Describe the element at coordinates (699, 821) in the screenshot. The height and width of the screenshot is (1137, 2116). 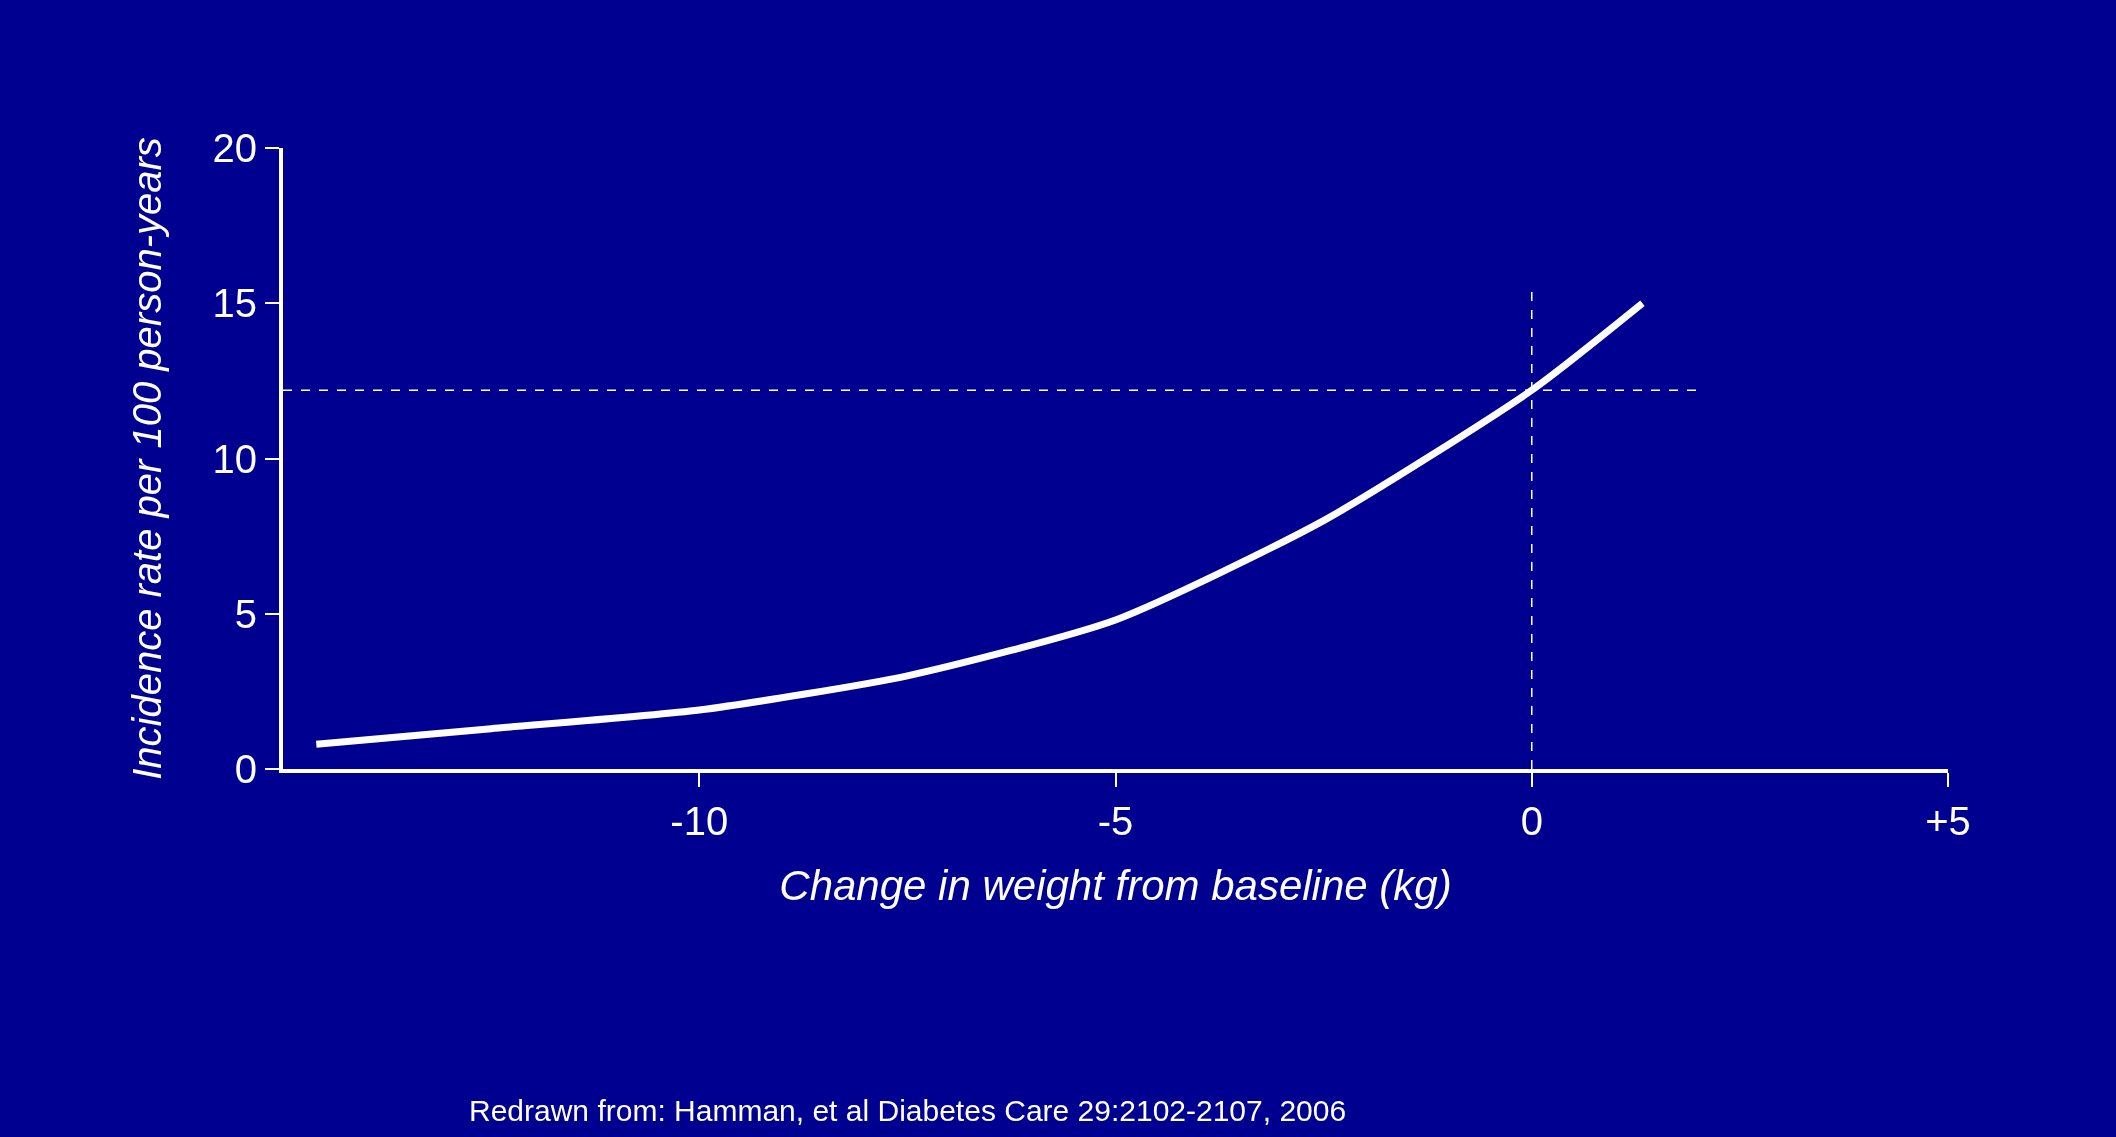
I see `x-tick-label: -10` at that location.